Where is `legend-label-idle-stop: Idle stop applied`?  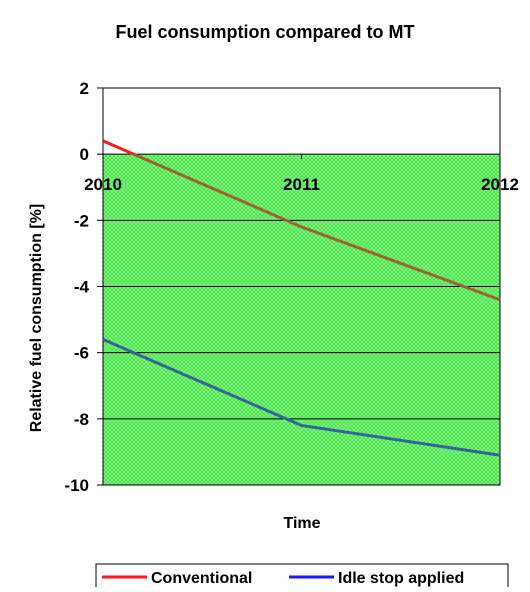
legend-label-idle-stop: Idle stop applied is located at coordinates (401, 578).